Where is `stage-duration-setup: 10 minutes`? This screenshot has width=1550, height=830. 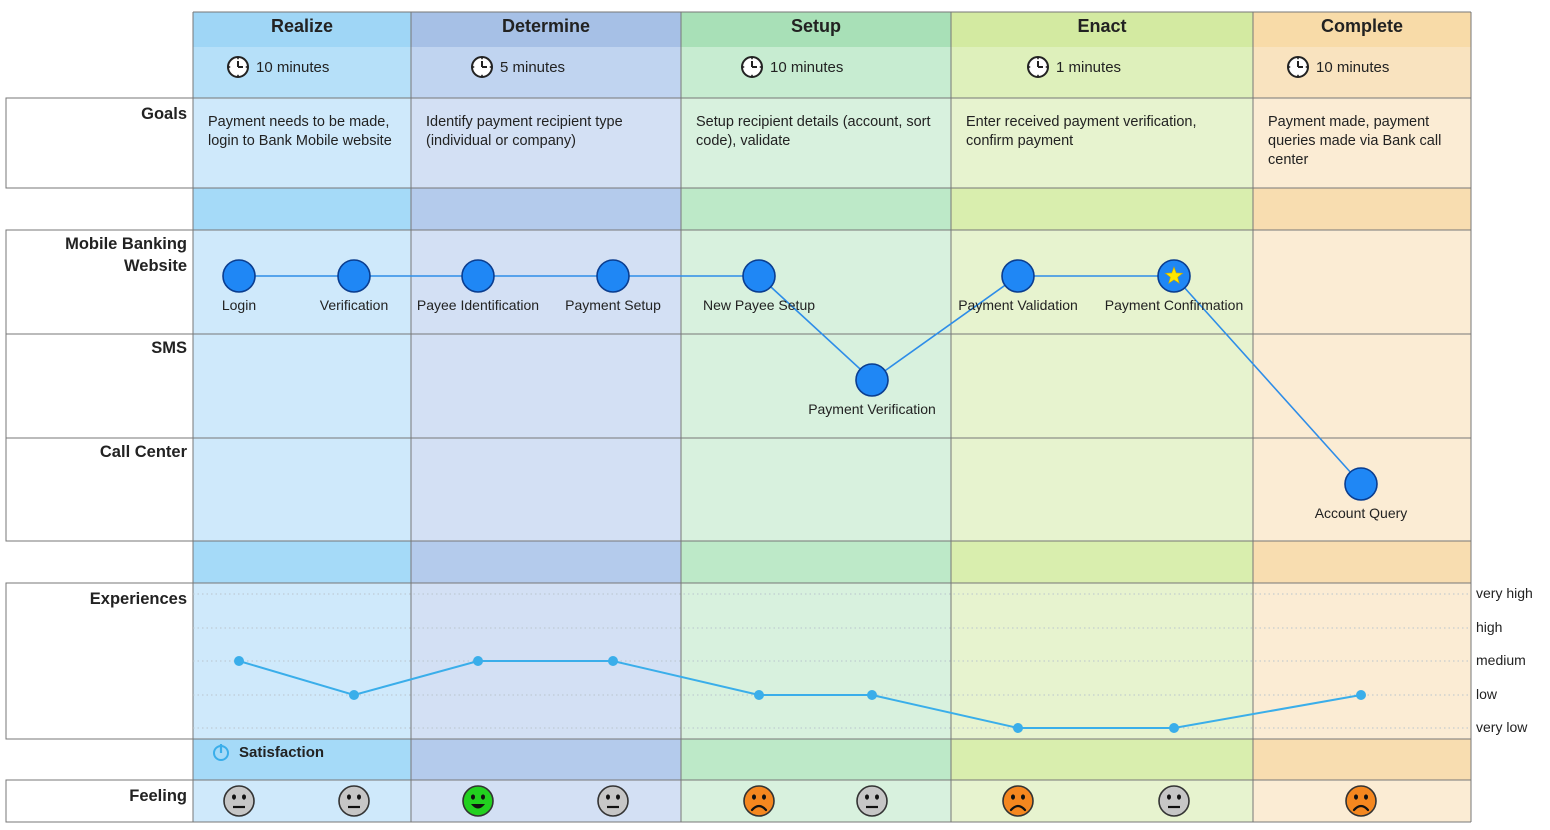 stage-duration-setup: 10 minutes is located at coordinates (807, 67).